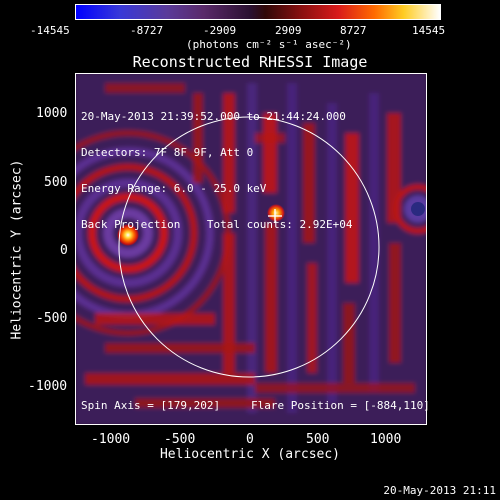 This screenshot has width=500, height=500. What do you see at coordinates (174, 188) in the screenshot?
I see `info-line-energy: Energy Range: 6.0 - 25.0 keV` at bounding box center [174, 188].